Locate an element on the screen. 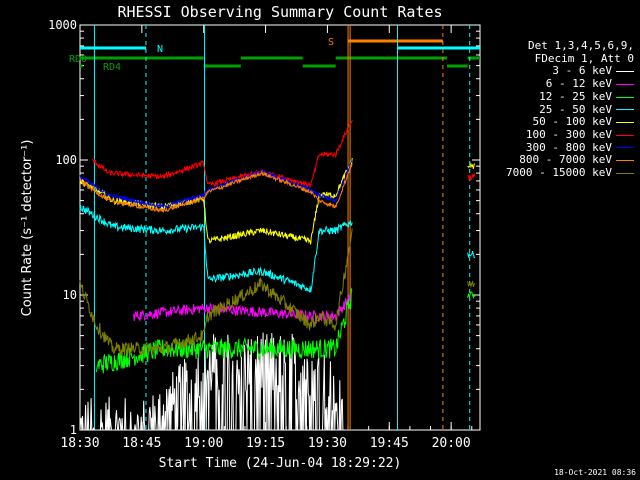 This screenshot has width=640, height=480. legend-entry: 800 - 7000 keV is located at coordinates (558, 160).